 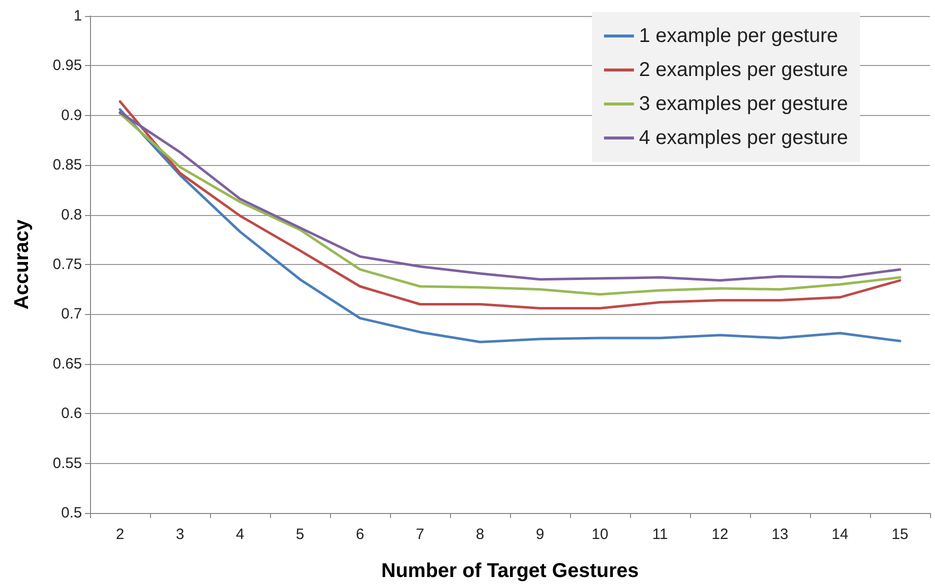 What do you see at coordinates (240, 534) in the screenshot?
I see `x-tick-label: 4` at bounding box center [240, 534].